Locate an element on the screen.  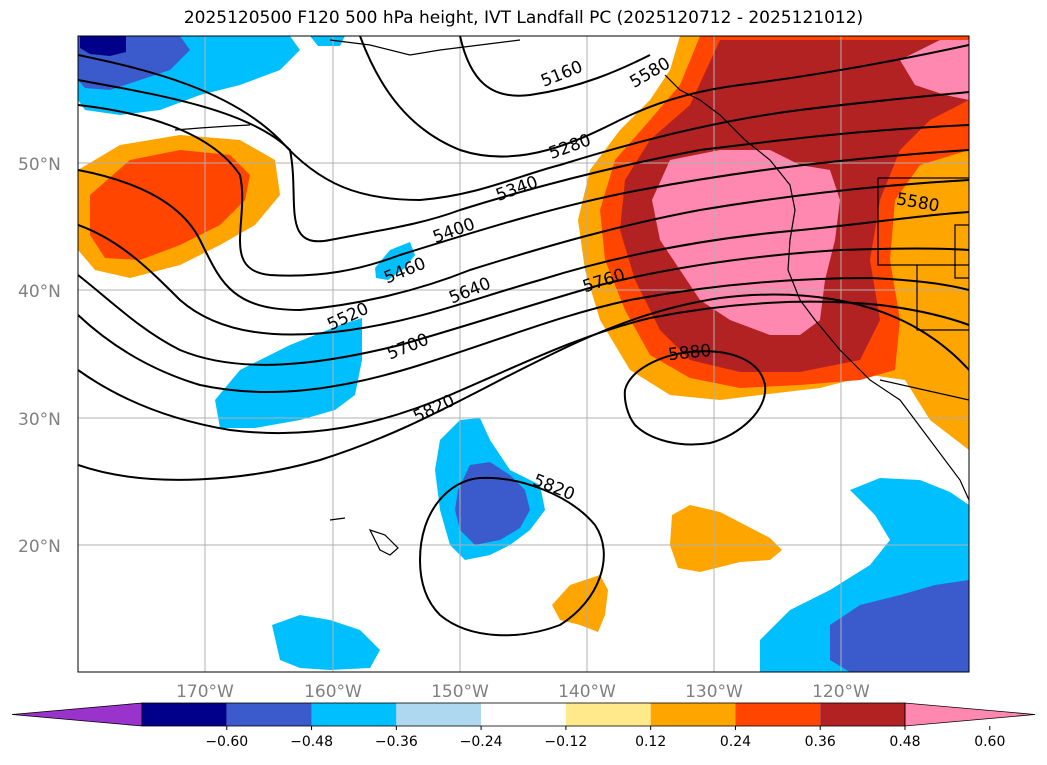
colorbar-tick-label: 0.60 is located at coordinates (989, 742).